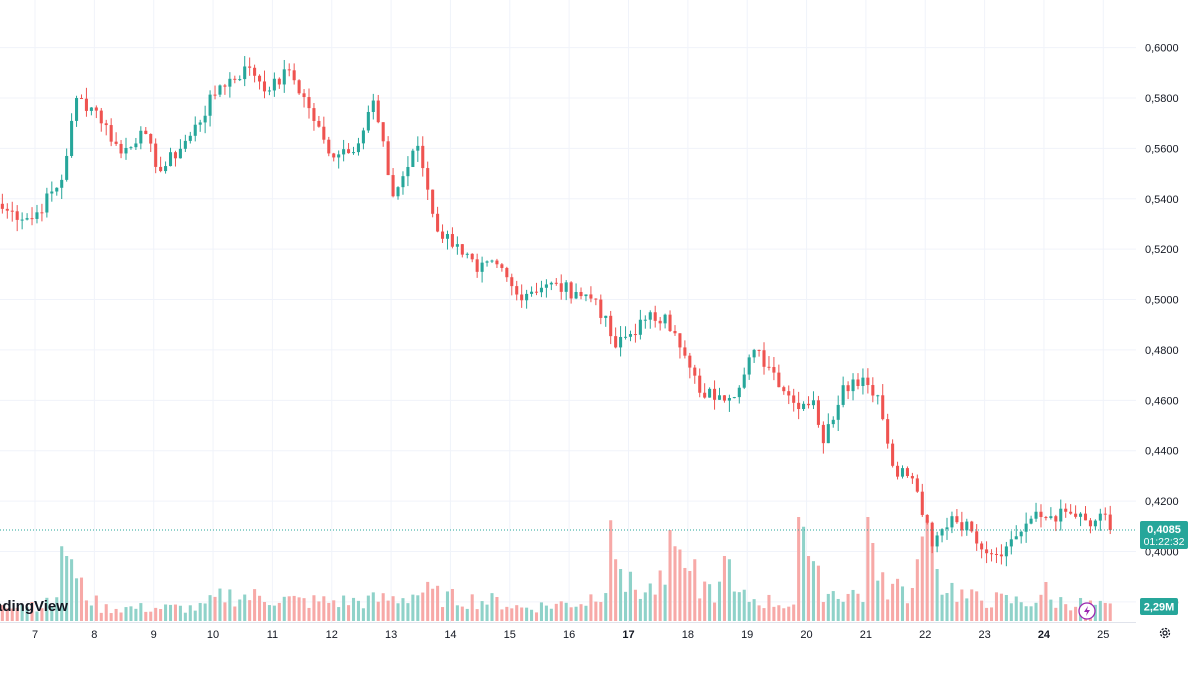  I want to click on volume-value: 2,29M, so click(1159, 608).